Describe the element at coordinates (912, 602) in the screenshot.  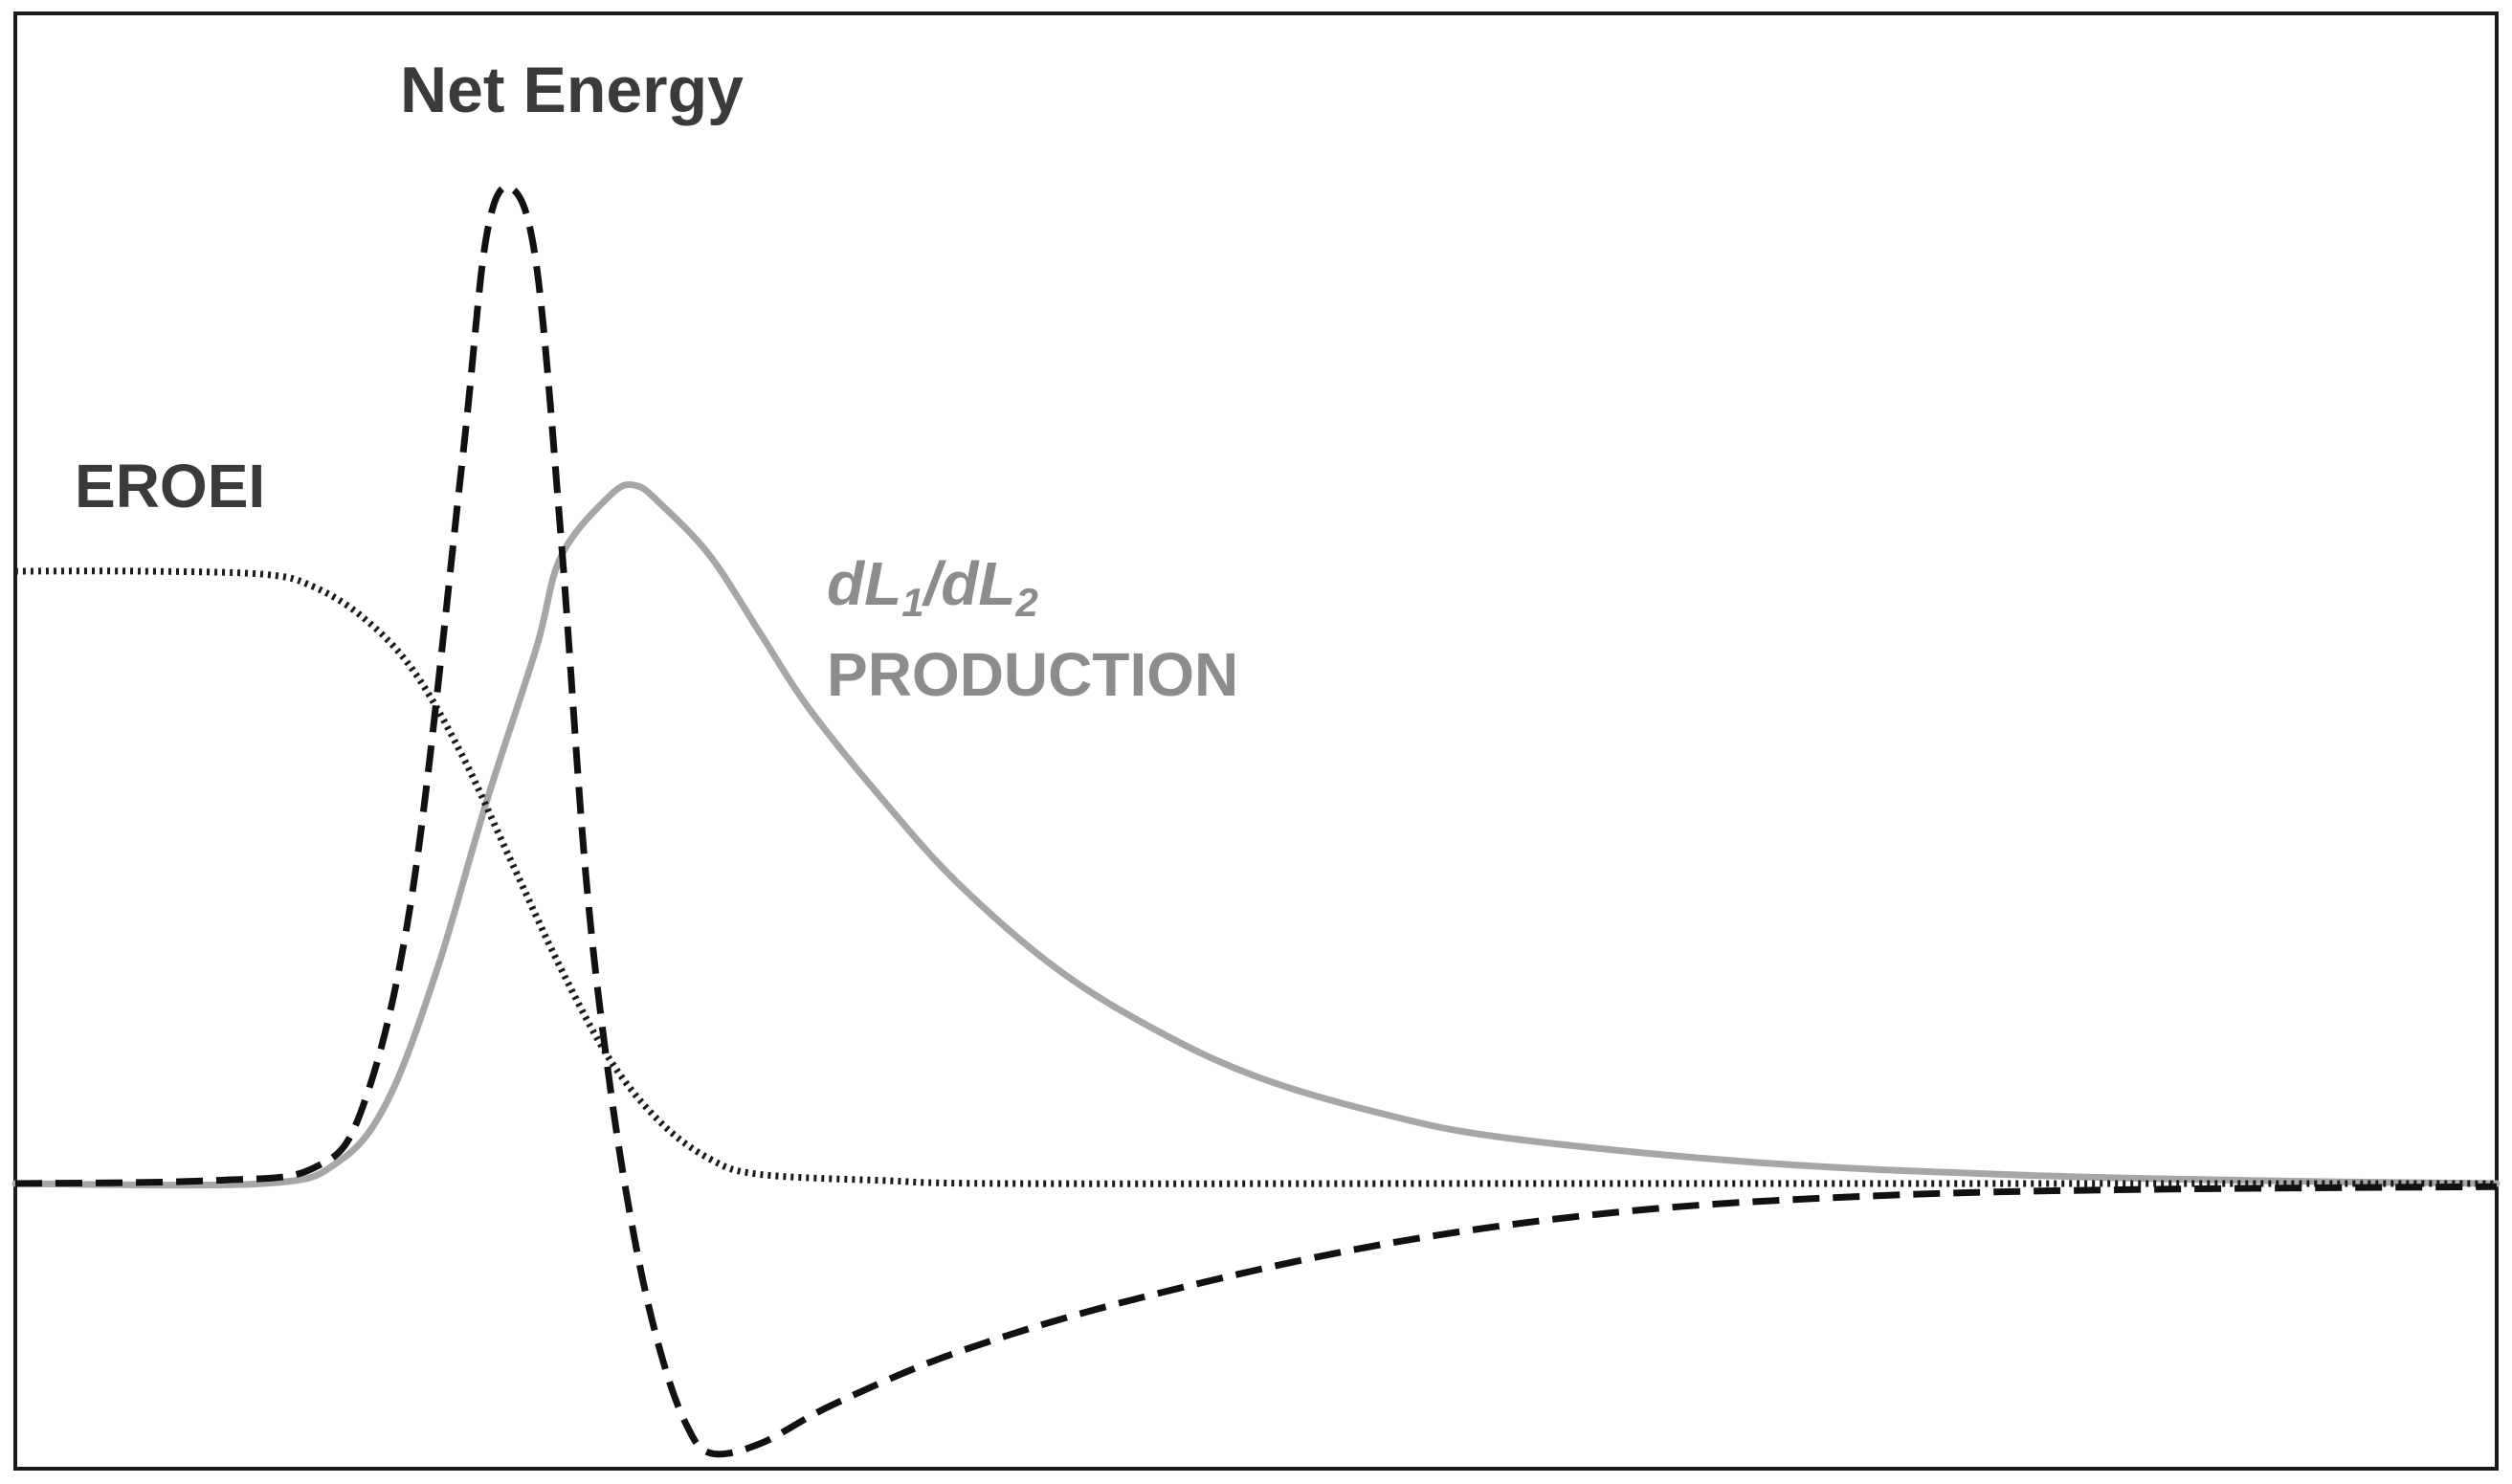
I see `dl-ratio-sub-1: 1` at that location.